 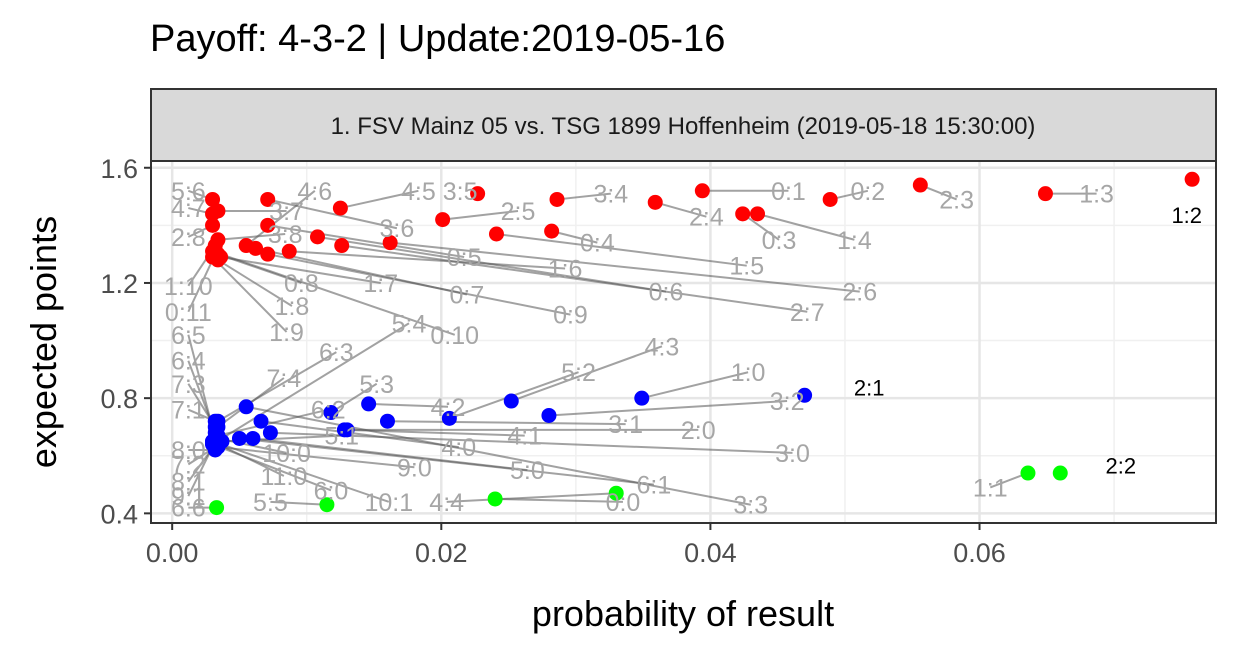 What do you see at coordinates (188, 362) in the screenshot?
I see `point-label: 6:4` at bounding box center [188, 362].